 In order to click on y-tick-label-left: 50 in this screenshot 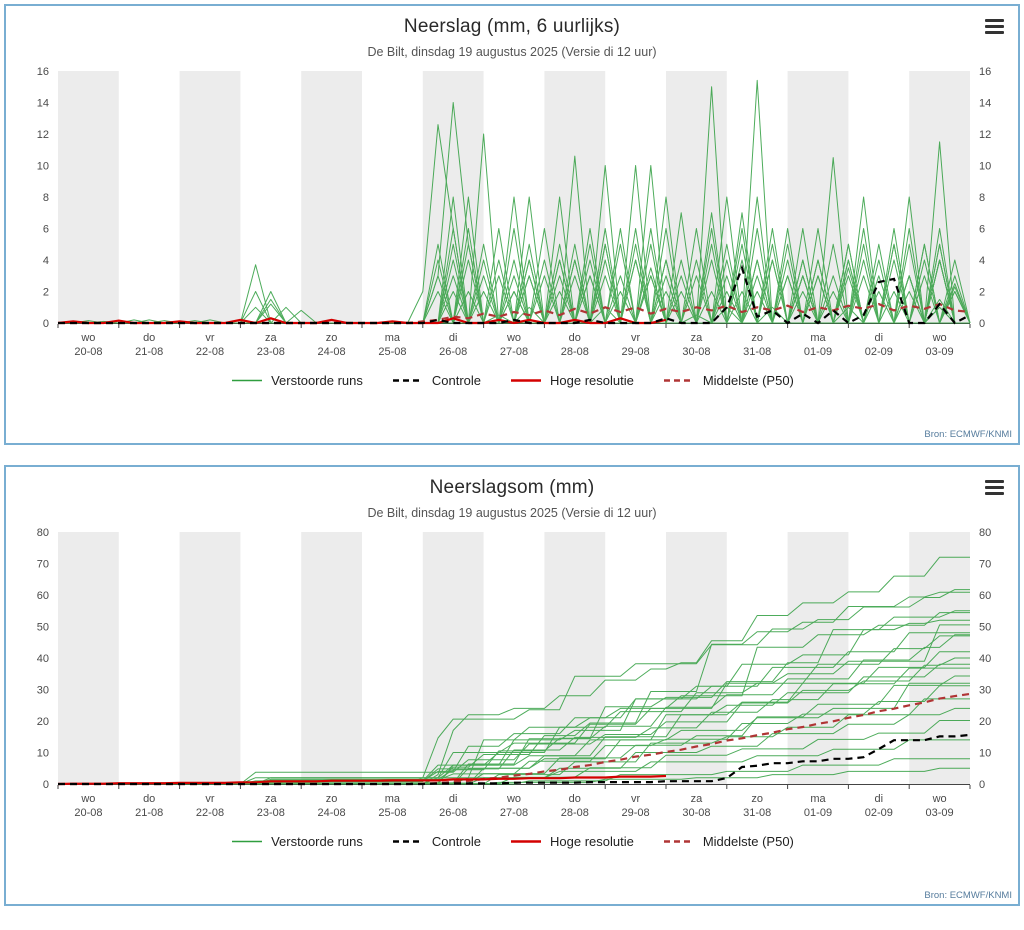, I will do `click(43, 628)`.